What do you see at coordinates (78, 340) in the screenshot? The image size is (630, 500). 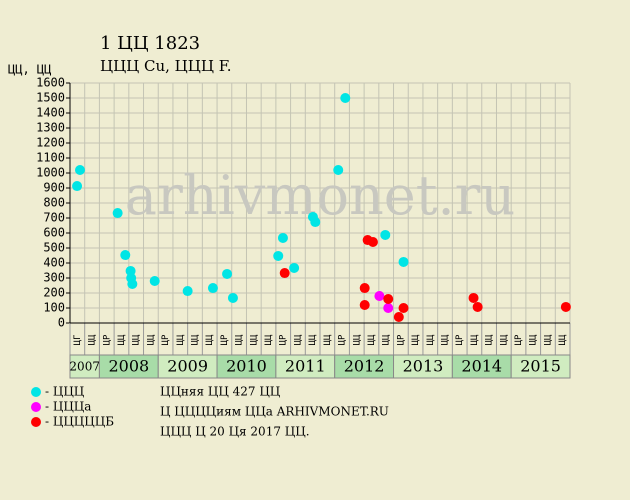 I see `column-label: ЦГ` at bounding box center [78, 340].